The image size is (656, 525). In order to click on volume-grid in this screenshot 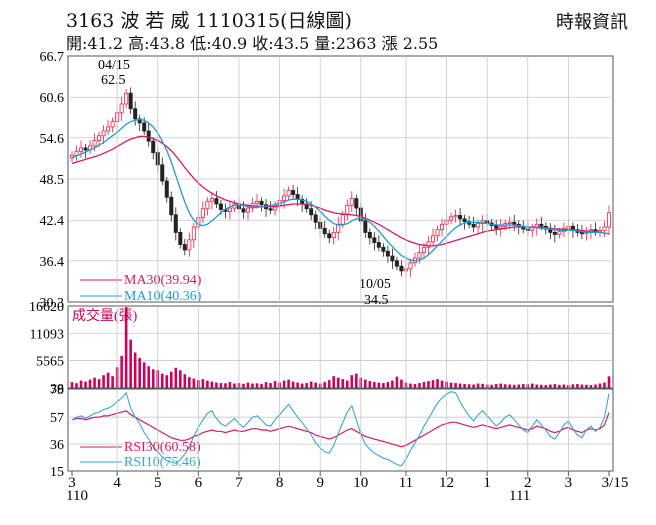, I will do `click(340, 346)`.